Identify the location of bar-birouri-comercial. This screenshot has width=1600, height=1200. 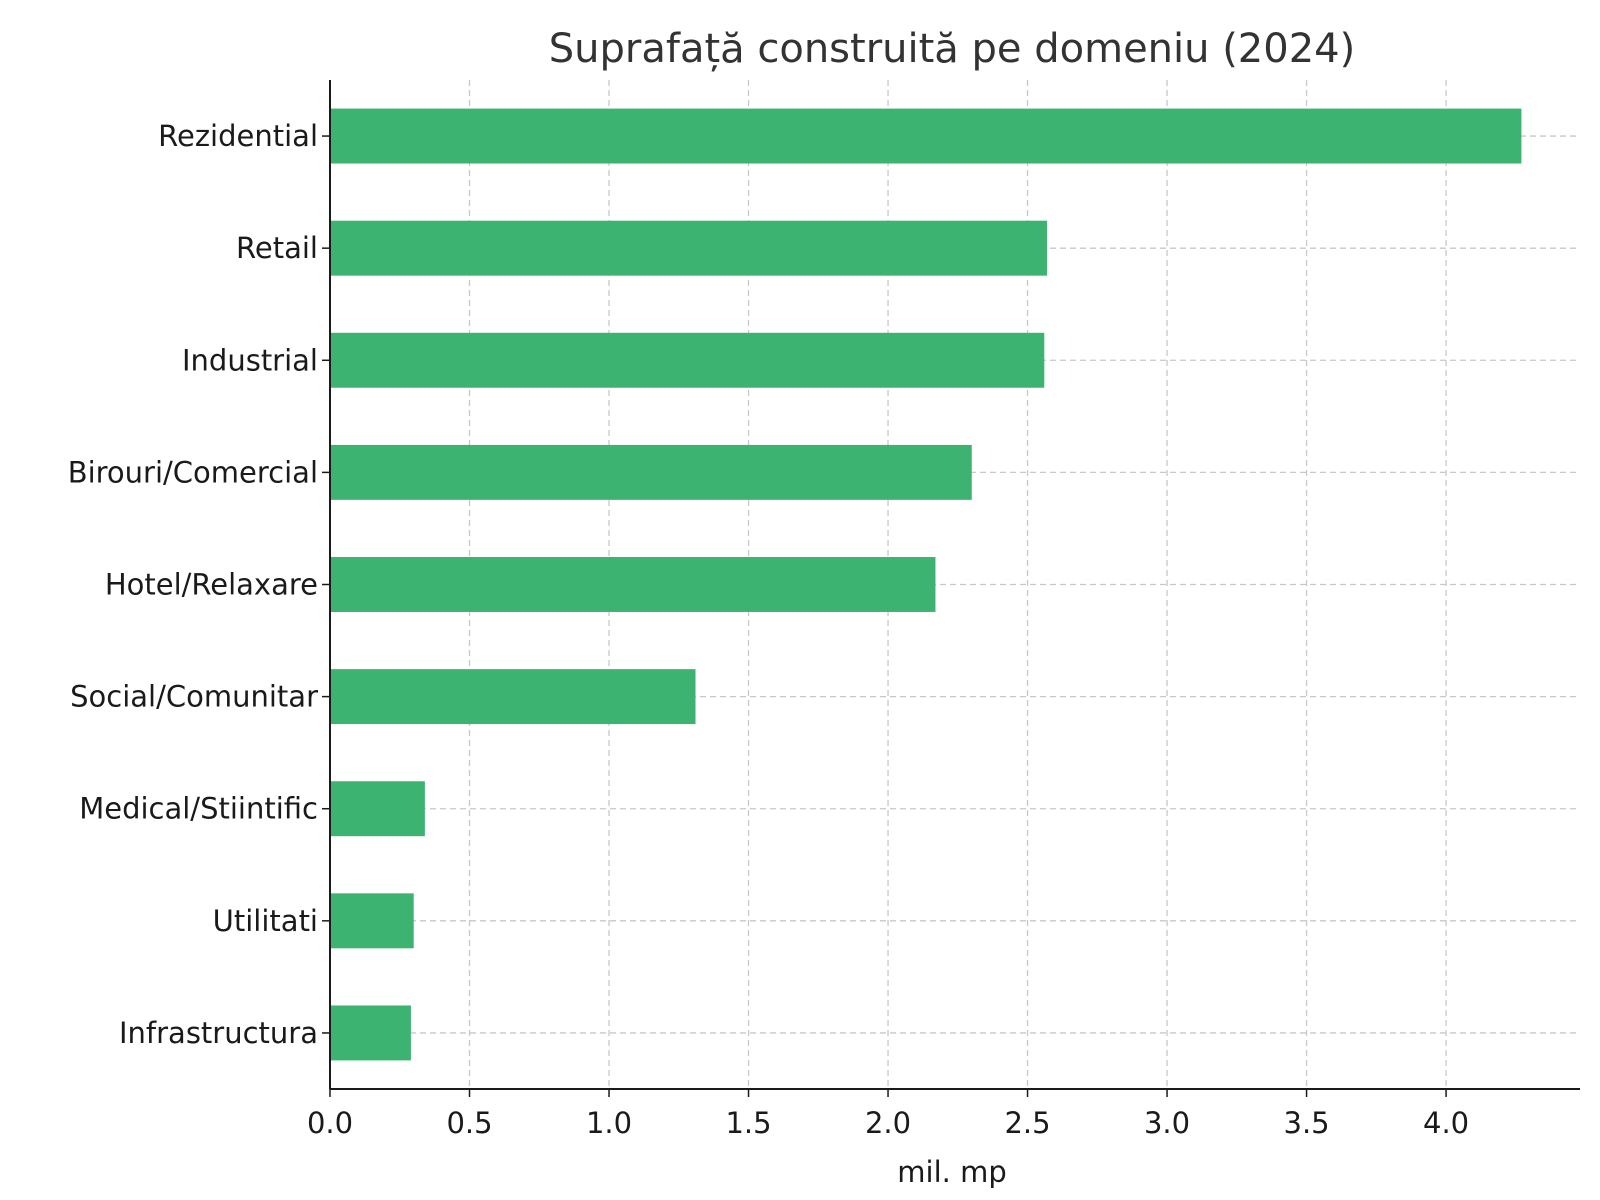
(651, 472).